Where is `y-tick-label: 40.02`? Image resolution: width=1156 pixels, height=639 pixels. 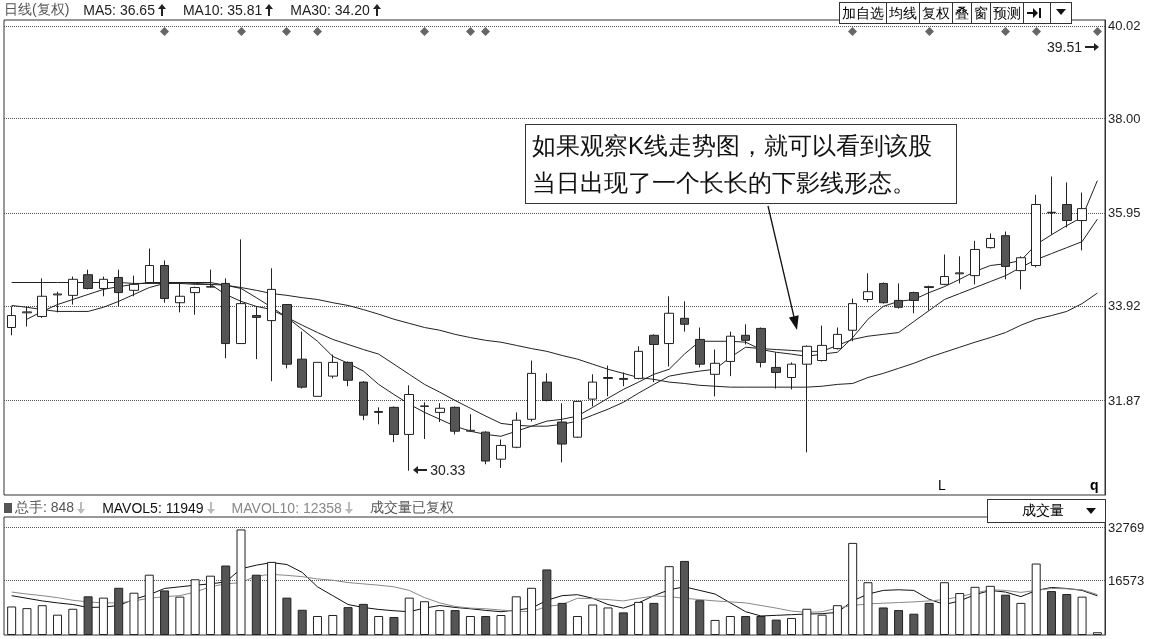 y-tick-label: 40.02 is located at coordinates (1124, 26).